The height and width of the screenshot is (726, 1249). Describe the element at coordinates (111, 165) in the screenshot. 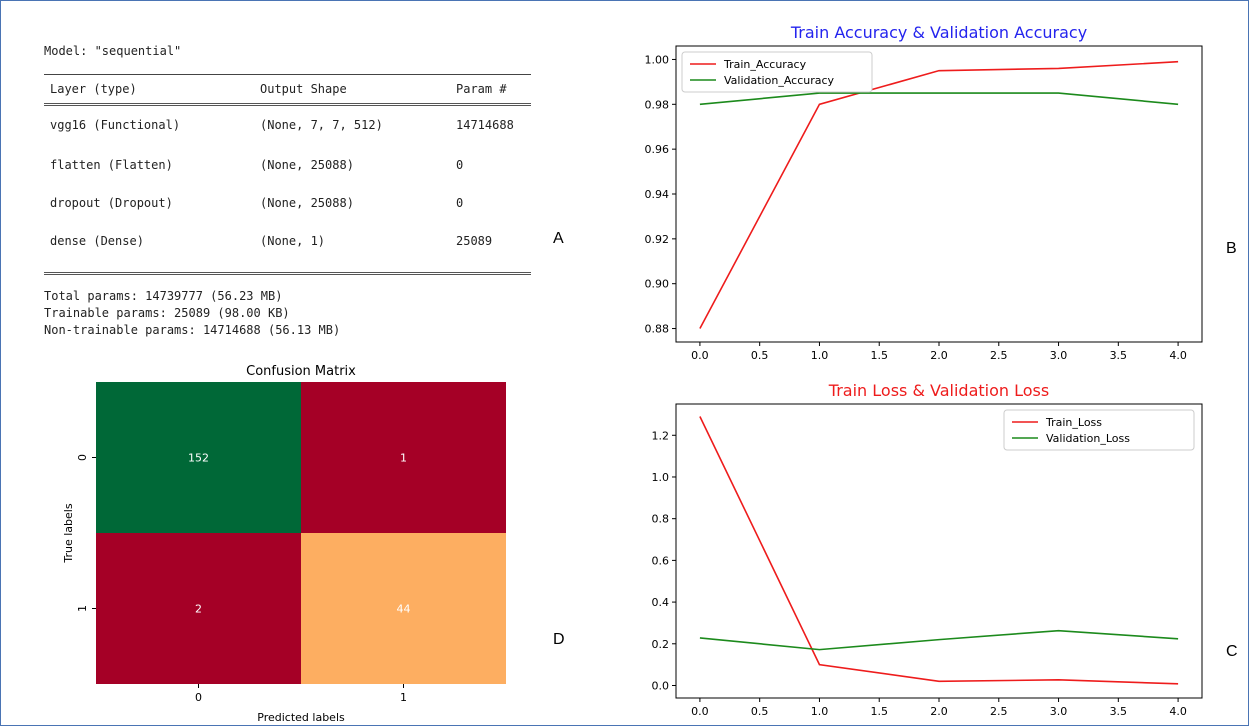

I see `table-row-layer: flatten (Flatten)` at that location.